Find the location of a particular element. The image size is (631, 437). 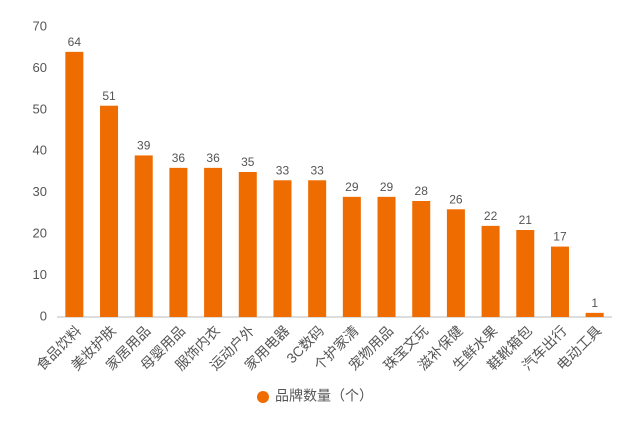

data-label: 1 is located at coordinates (594, 303).